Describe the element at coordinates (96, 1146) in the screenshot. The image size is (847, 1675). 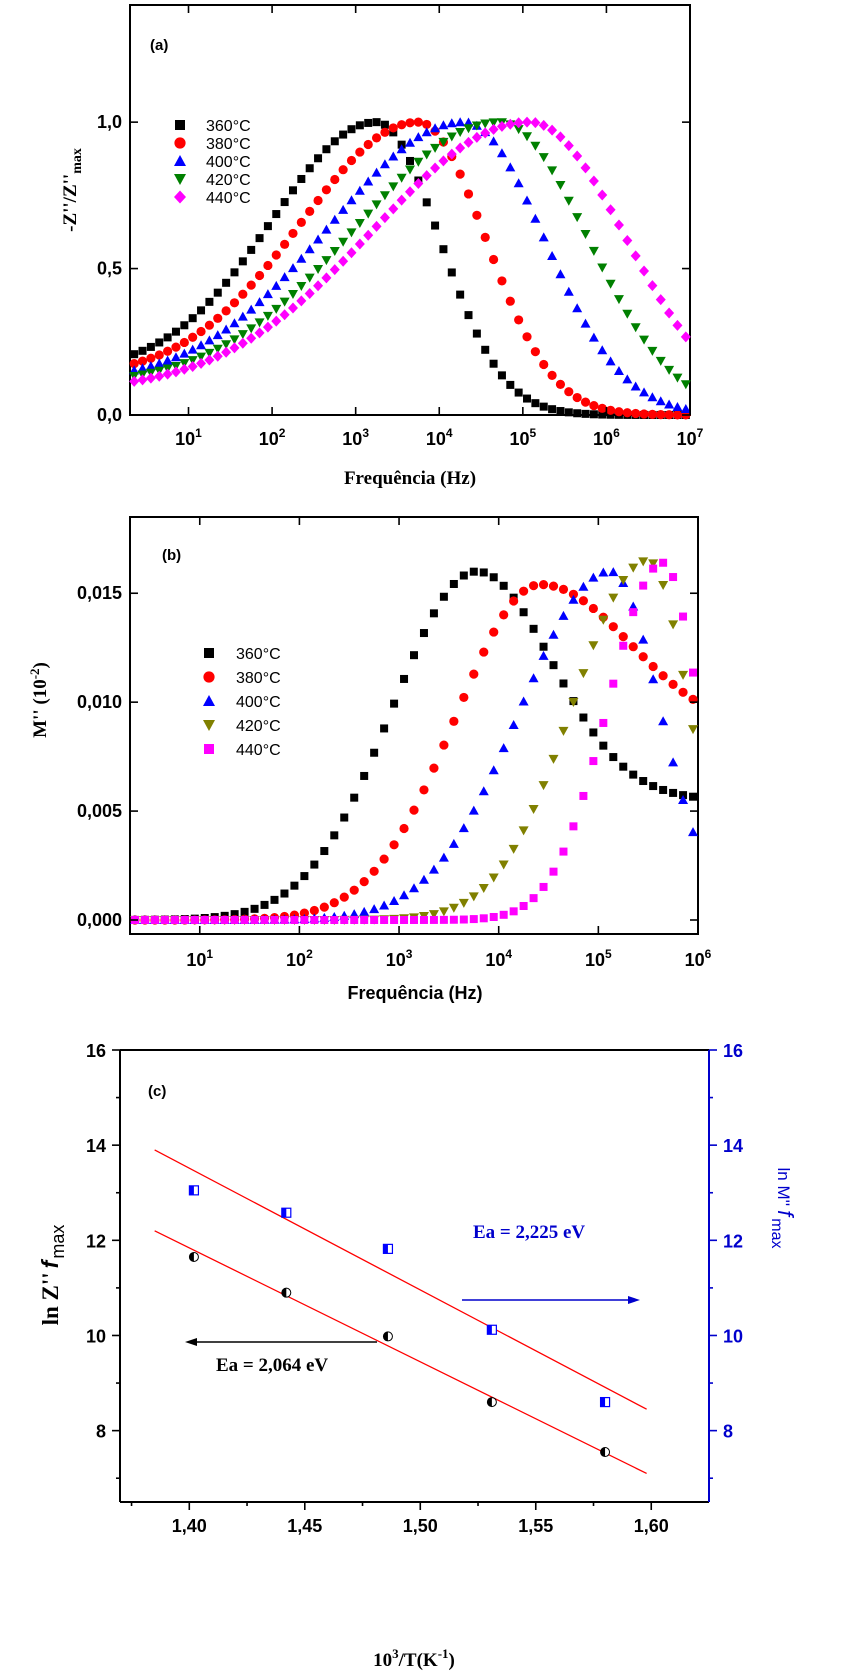
I see `y-tick-label: 14` at that location.